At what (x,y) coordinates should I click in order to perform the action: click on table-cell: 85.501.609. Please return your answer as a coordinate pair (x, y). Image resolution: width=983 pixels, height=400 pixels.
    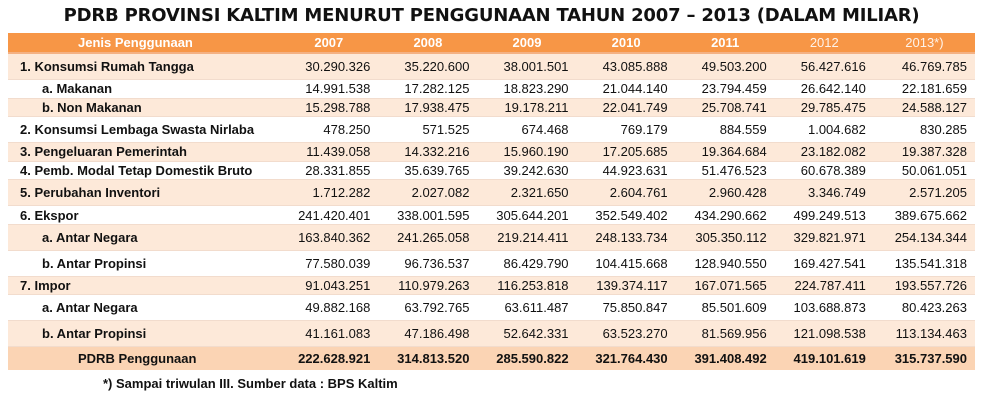
    Looking at the image, I should click on (725, 307).